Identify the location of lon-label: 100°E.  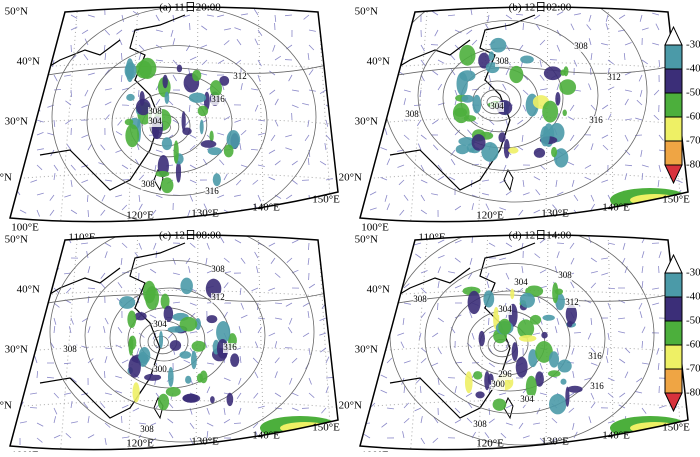
(375, 228).